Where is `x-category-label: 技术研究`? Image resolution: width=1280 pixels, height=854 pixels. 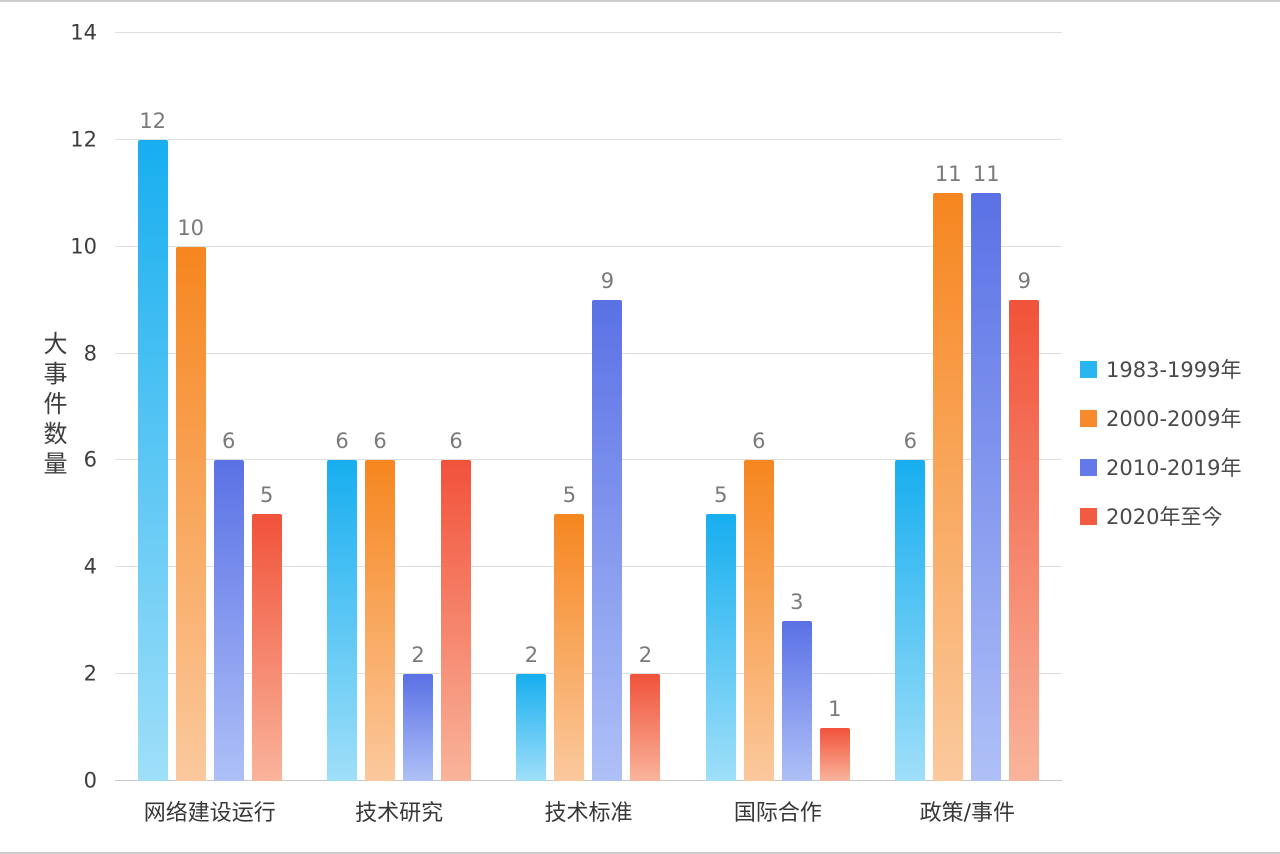 x-category-label: 技术研究 is located at coordinates (399, 813).